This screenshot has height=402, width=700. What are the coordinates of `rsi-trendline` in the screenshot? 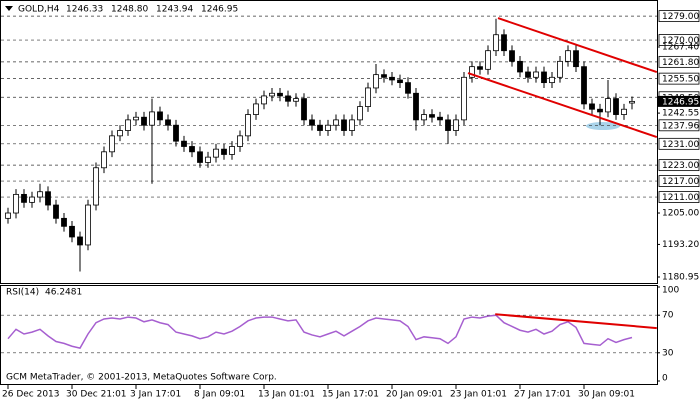 It's located at (576, 321).